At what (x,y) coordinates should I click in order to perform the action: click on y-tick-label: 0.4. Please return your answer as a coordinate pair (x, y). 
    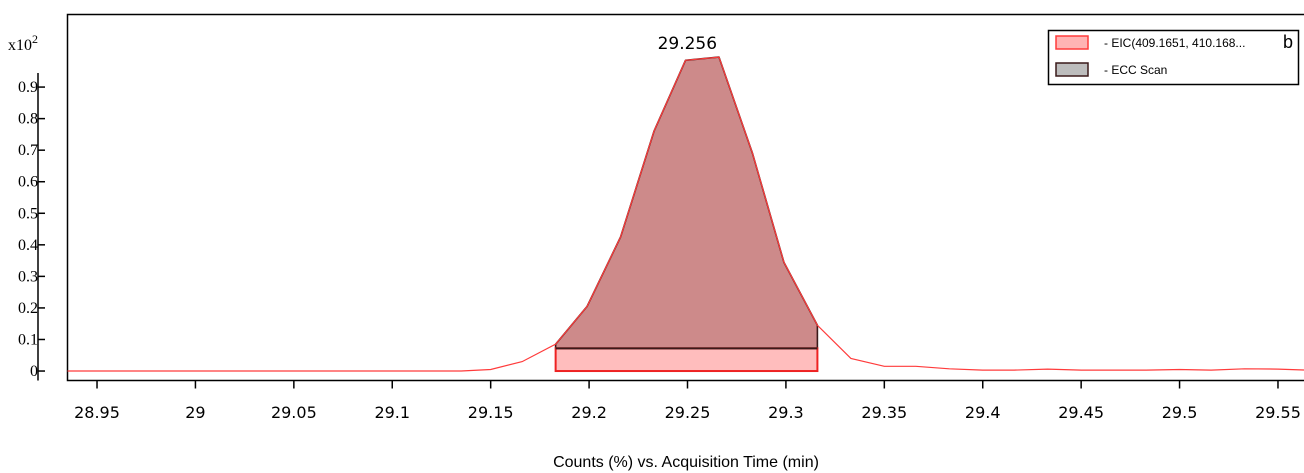
    Looking at the image, I should click on (28, 245).